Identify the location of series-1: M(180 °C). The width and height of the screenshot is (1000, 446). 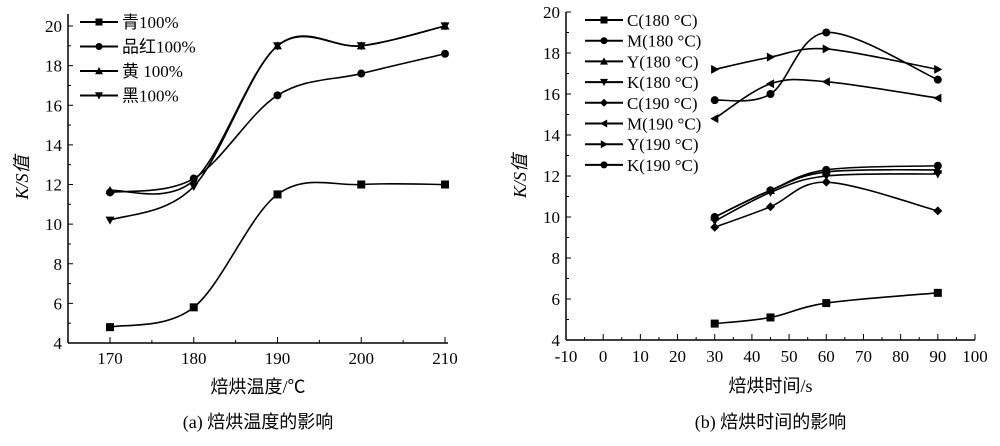
(763, 66).